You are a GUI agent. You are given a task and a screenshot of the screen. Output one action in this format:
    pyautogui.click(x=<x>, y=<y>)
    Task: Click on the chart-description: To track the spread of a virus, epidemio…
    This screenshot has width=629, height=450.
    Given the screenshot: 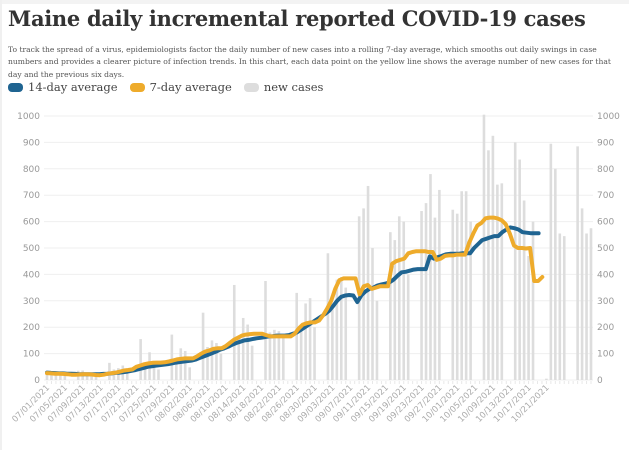 What is the action you would take?
    pyautogui.click(x=309, y=62)
    